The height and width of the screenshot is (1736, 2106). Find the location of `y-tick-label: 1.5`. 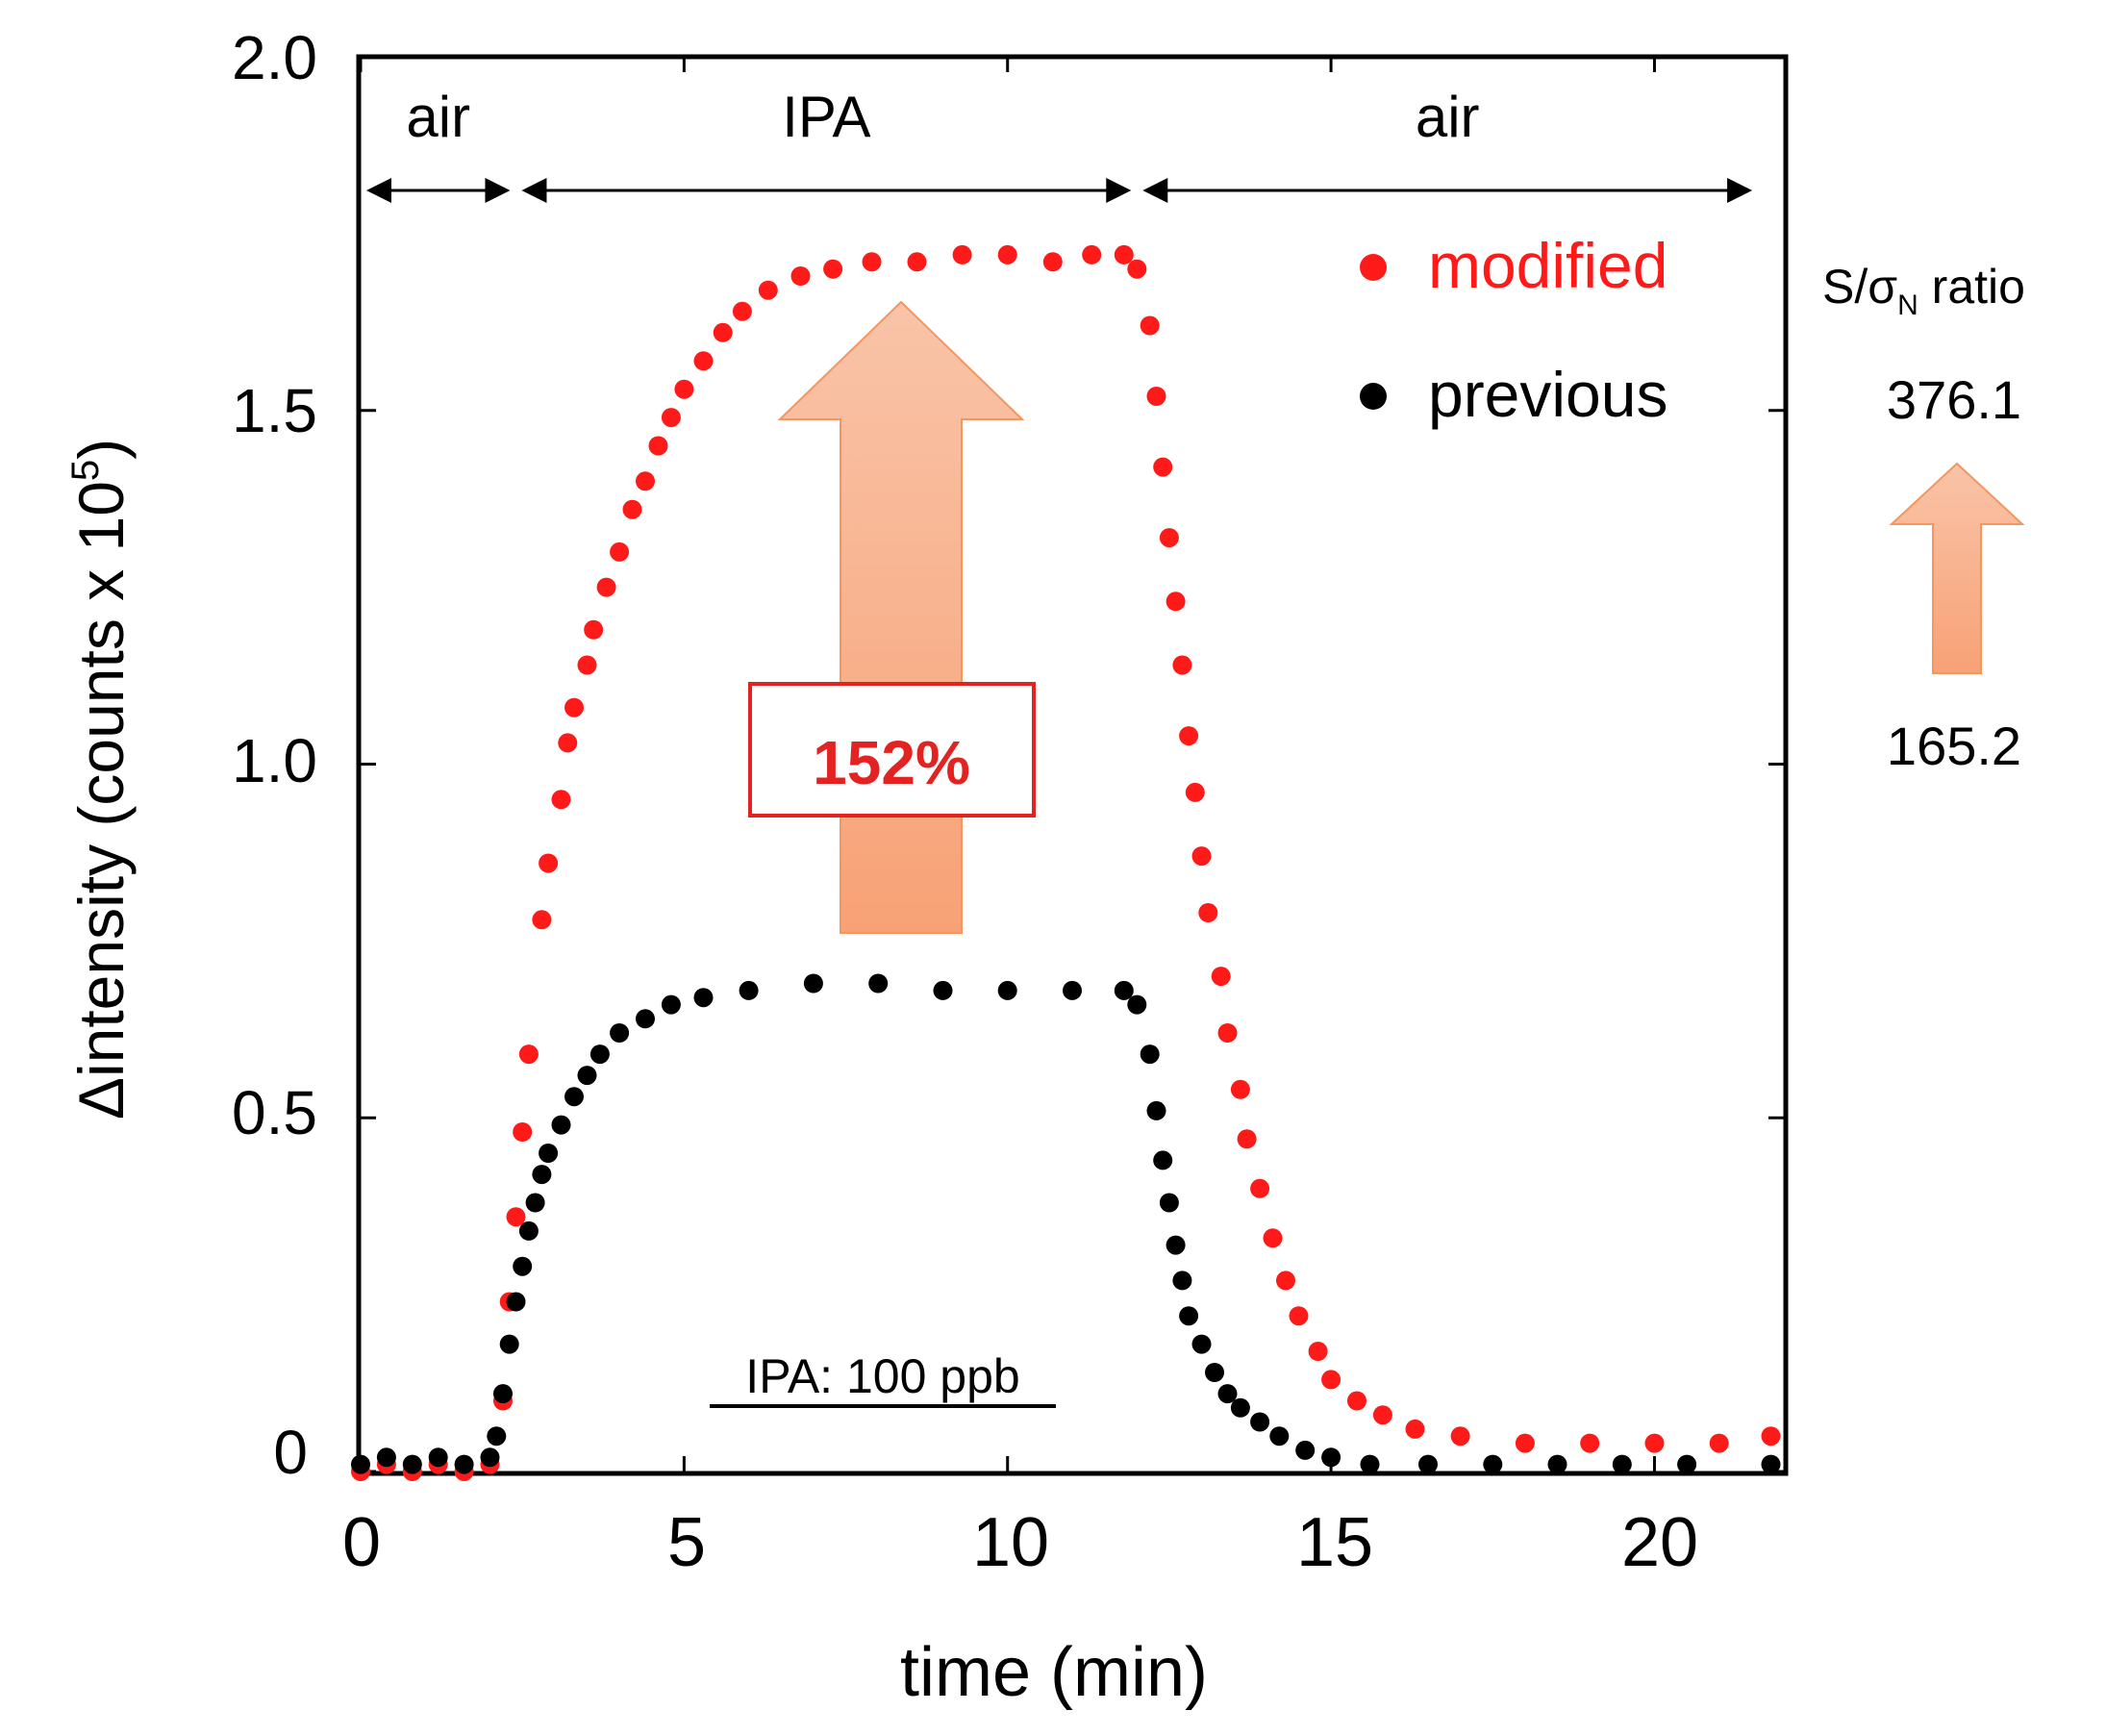

y-tick-label: 1.5 is located at coordinates (274, 410).